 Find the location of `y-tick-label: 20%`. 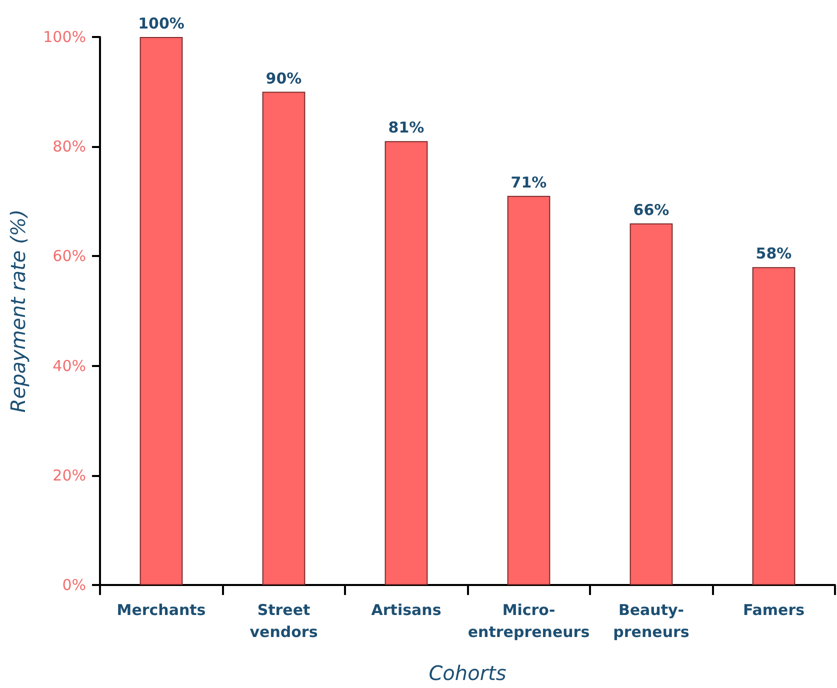

y-tick-label: 20% is located at coordinates (69, 475).